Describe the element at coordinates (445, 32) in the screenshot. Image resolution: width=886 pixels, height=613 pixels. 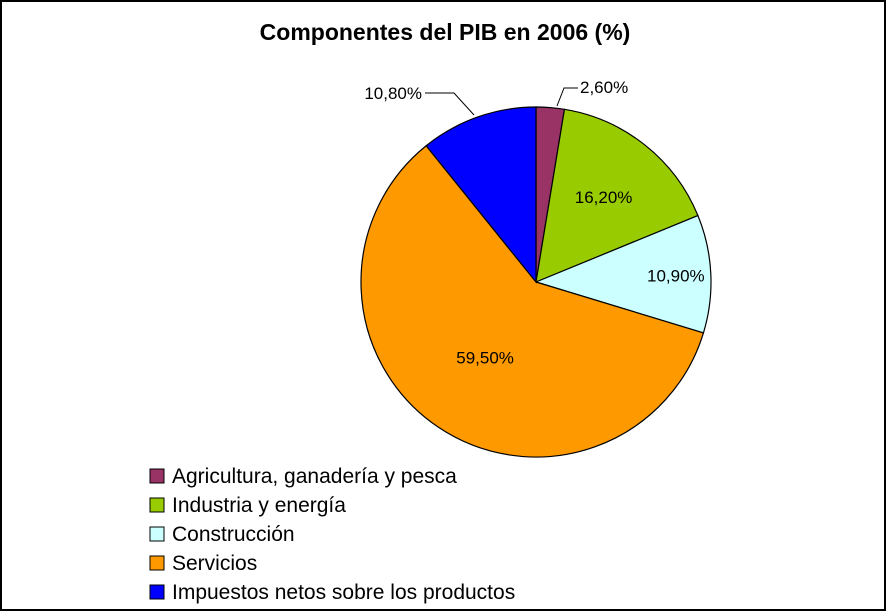
I see `chart-title: Componentes del PIB en 2006 (%)` at that location.